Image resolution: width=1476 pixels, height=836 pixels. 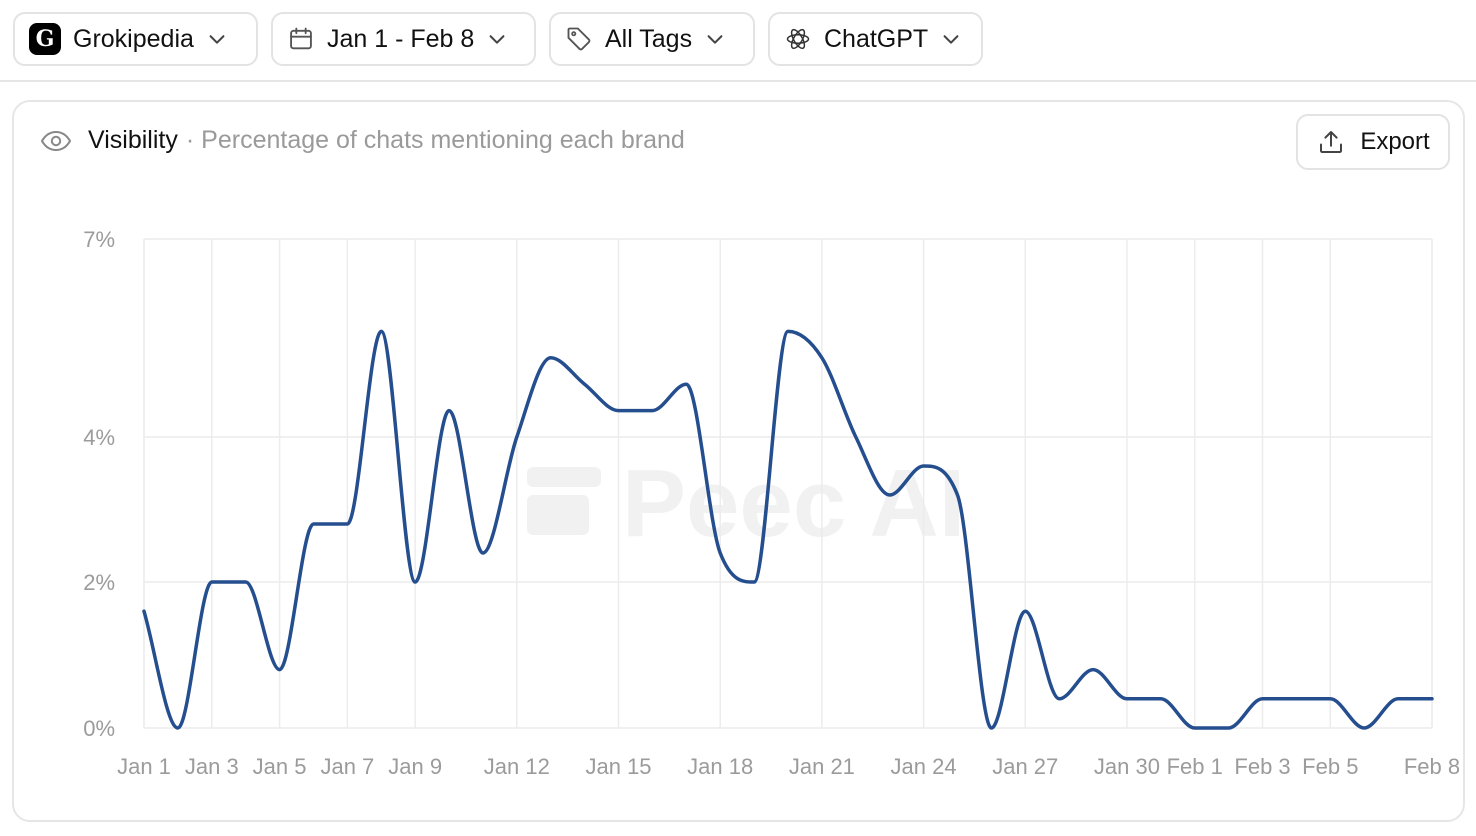 What do you see at coordinates (1296, 699) in the screenshot?
I see `data-point: Feb 4: 0.4%` at bounding box center [1296, 699].